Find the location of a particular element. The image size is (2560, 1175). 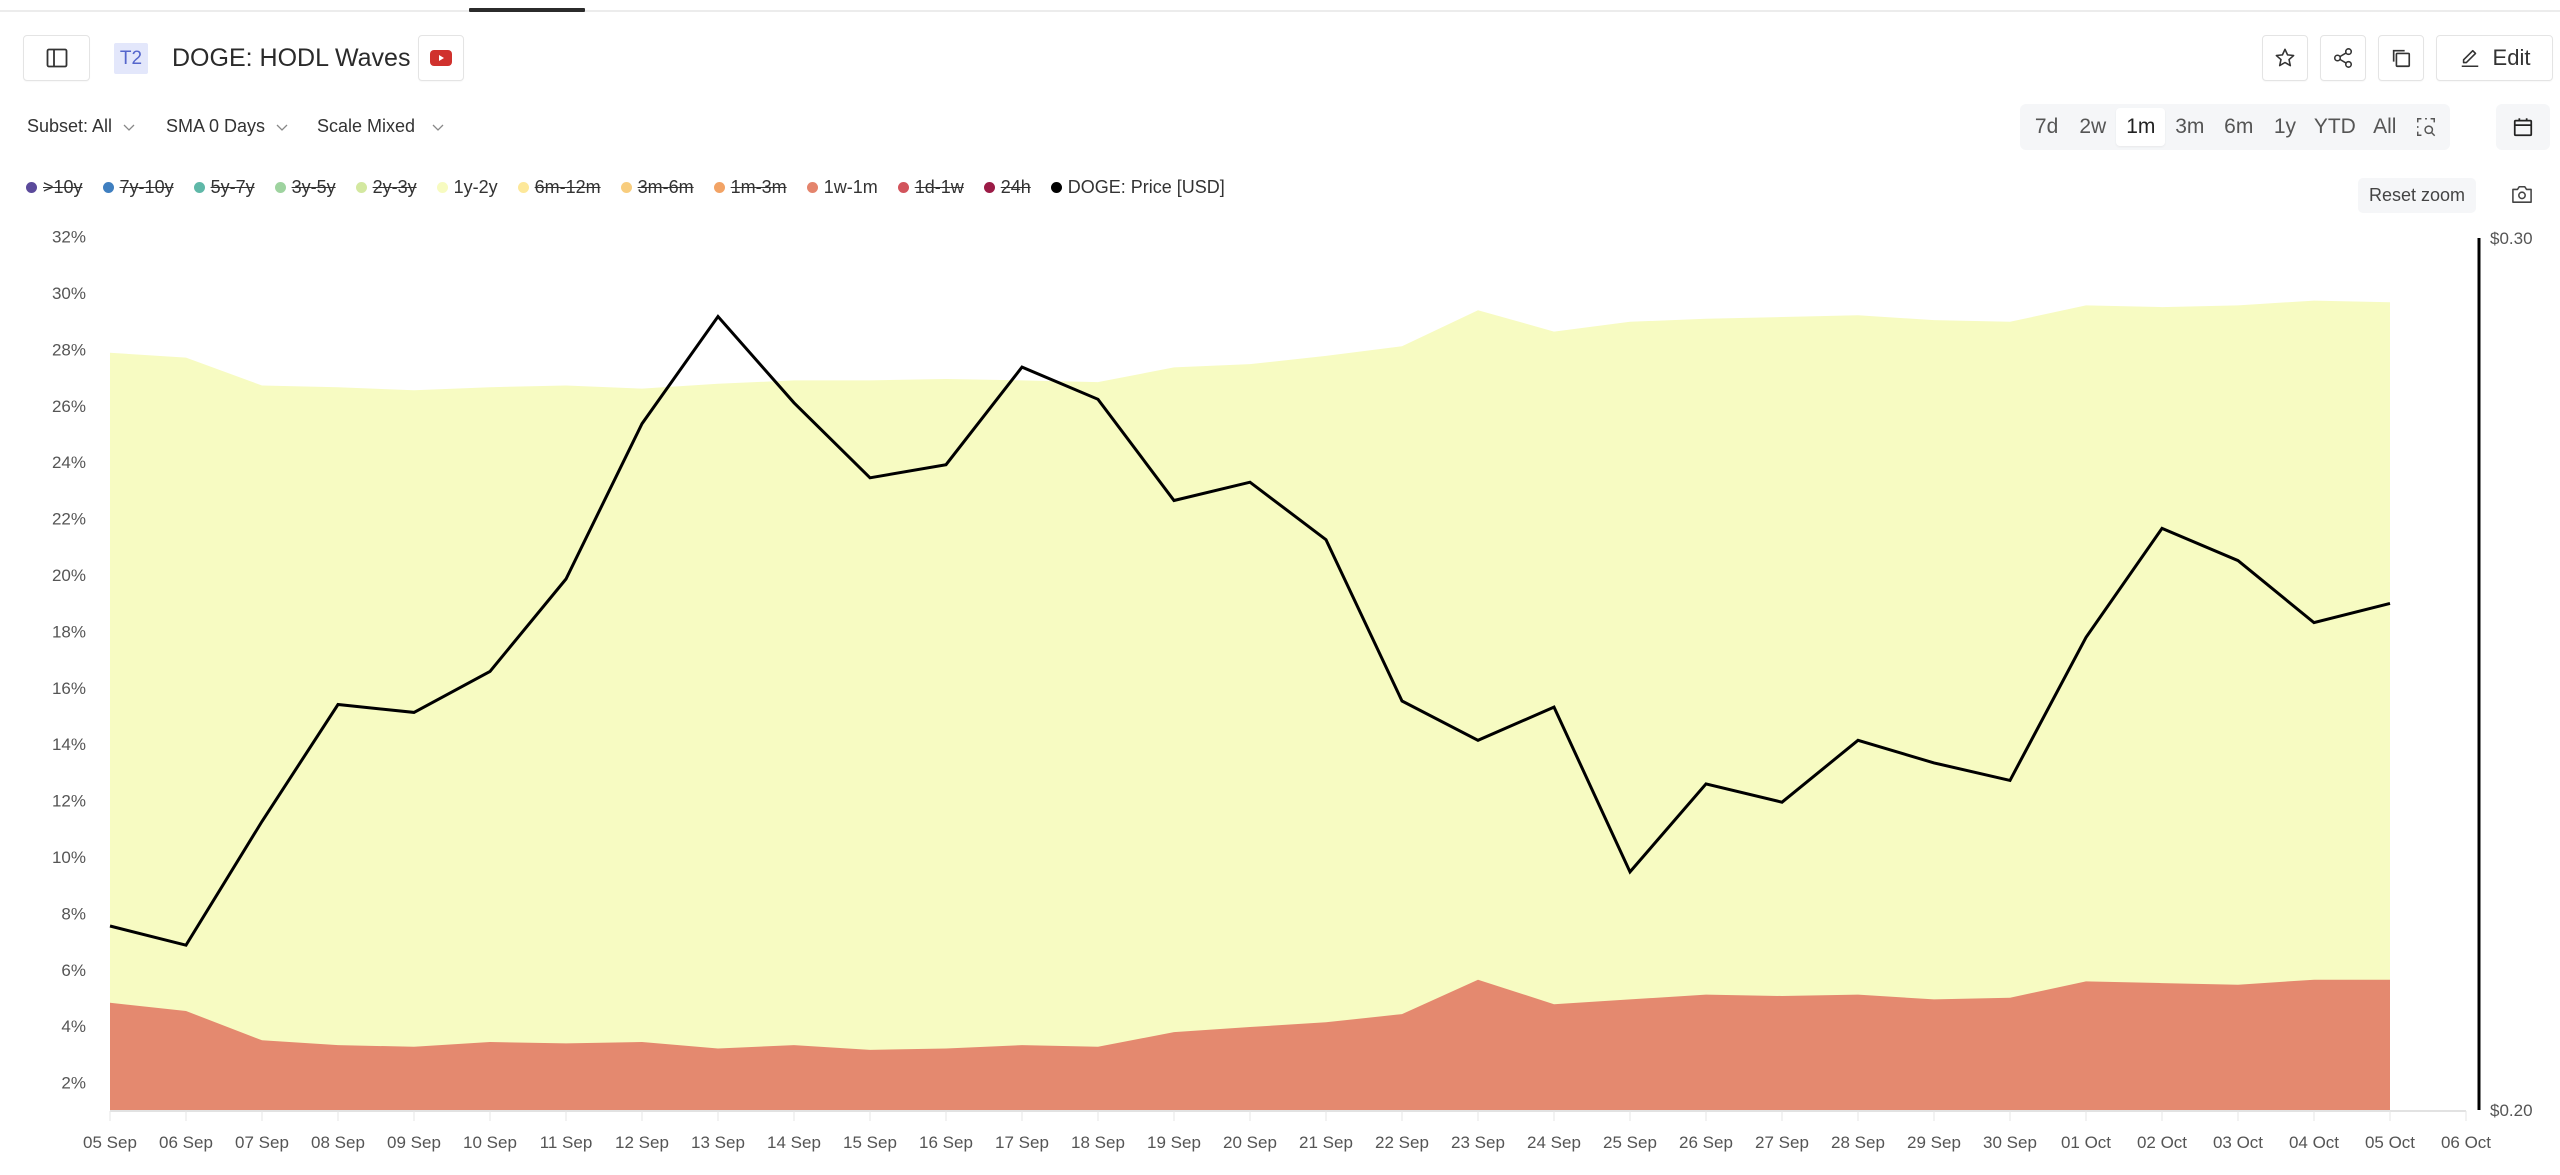

youtube-video-button is located at coordinates (441, 58).